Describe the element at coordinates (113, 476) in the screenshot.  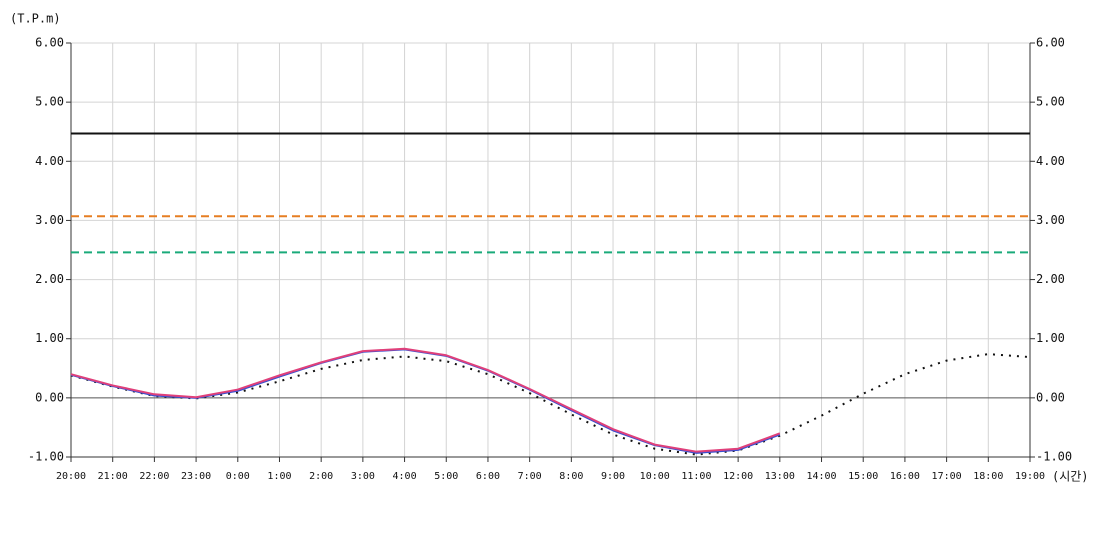
I see `x-tick-label: 21:00` at that location.